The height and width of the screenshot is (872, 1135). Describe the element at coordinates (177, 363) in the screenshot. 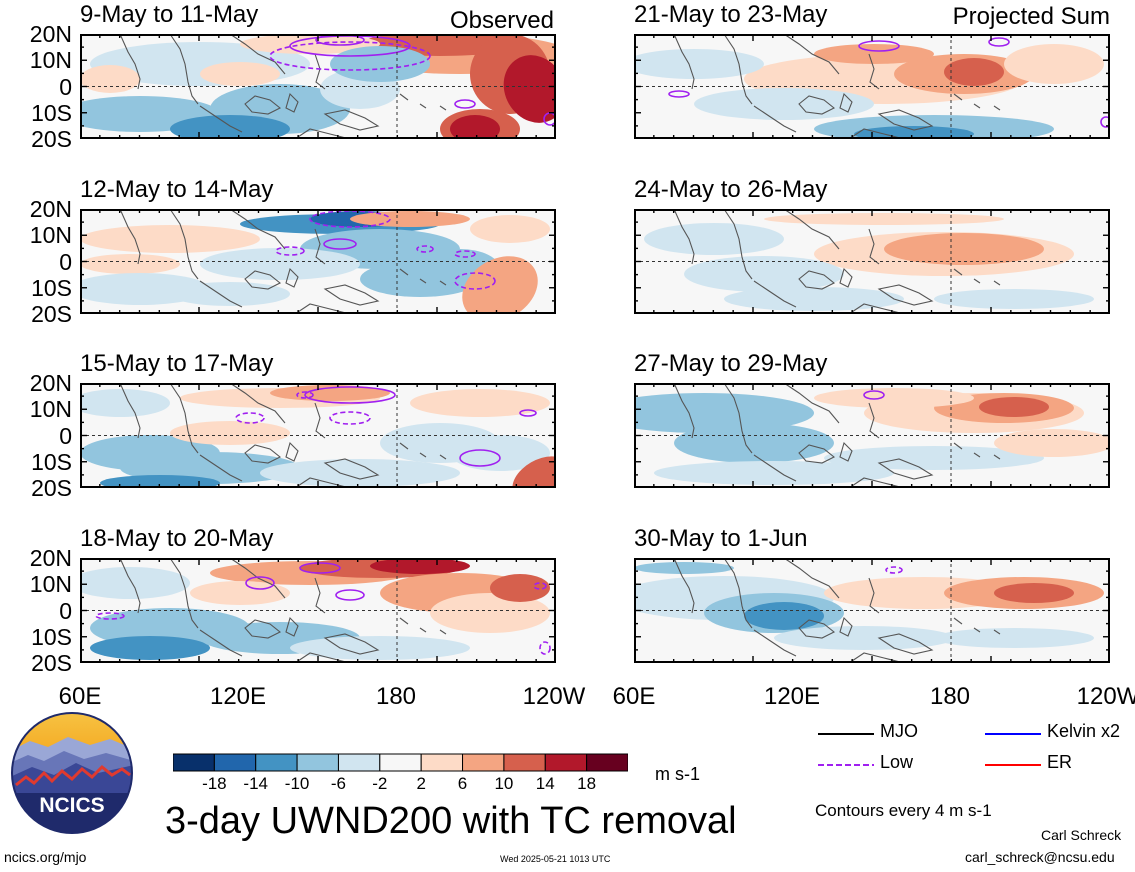

I see `panel-title: 15-May to 17-May` at that location.